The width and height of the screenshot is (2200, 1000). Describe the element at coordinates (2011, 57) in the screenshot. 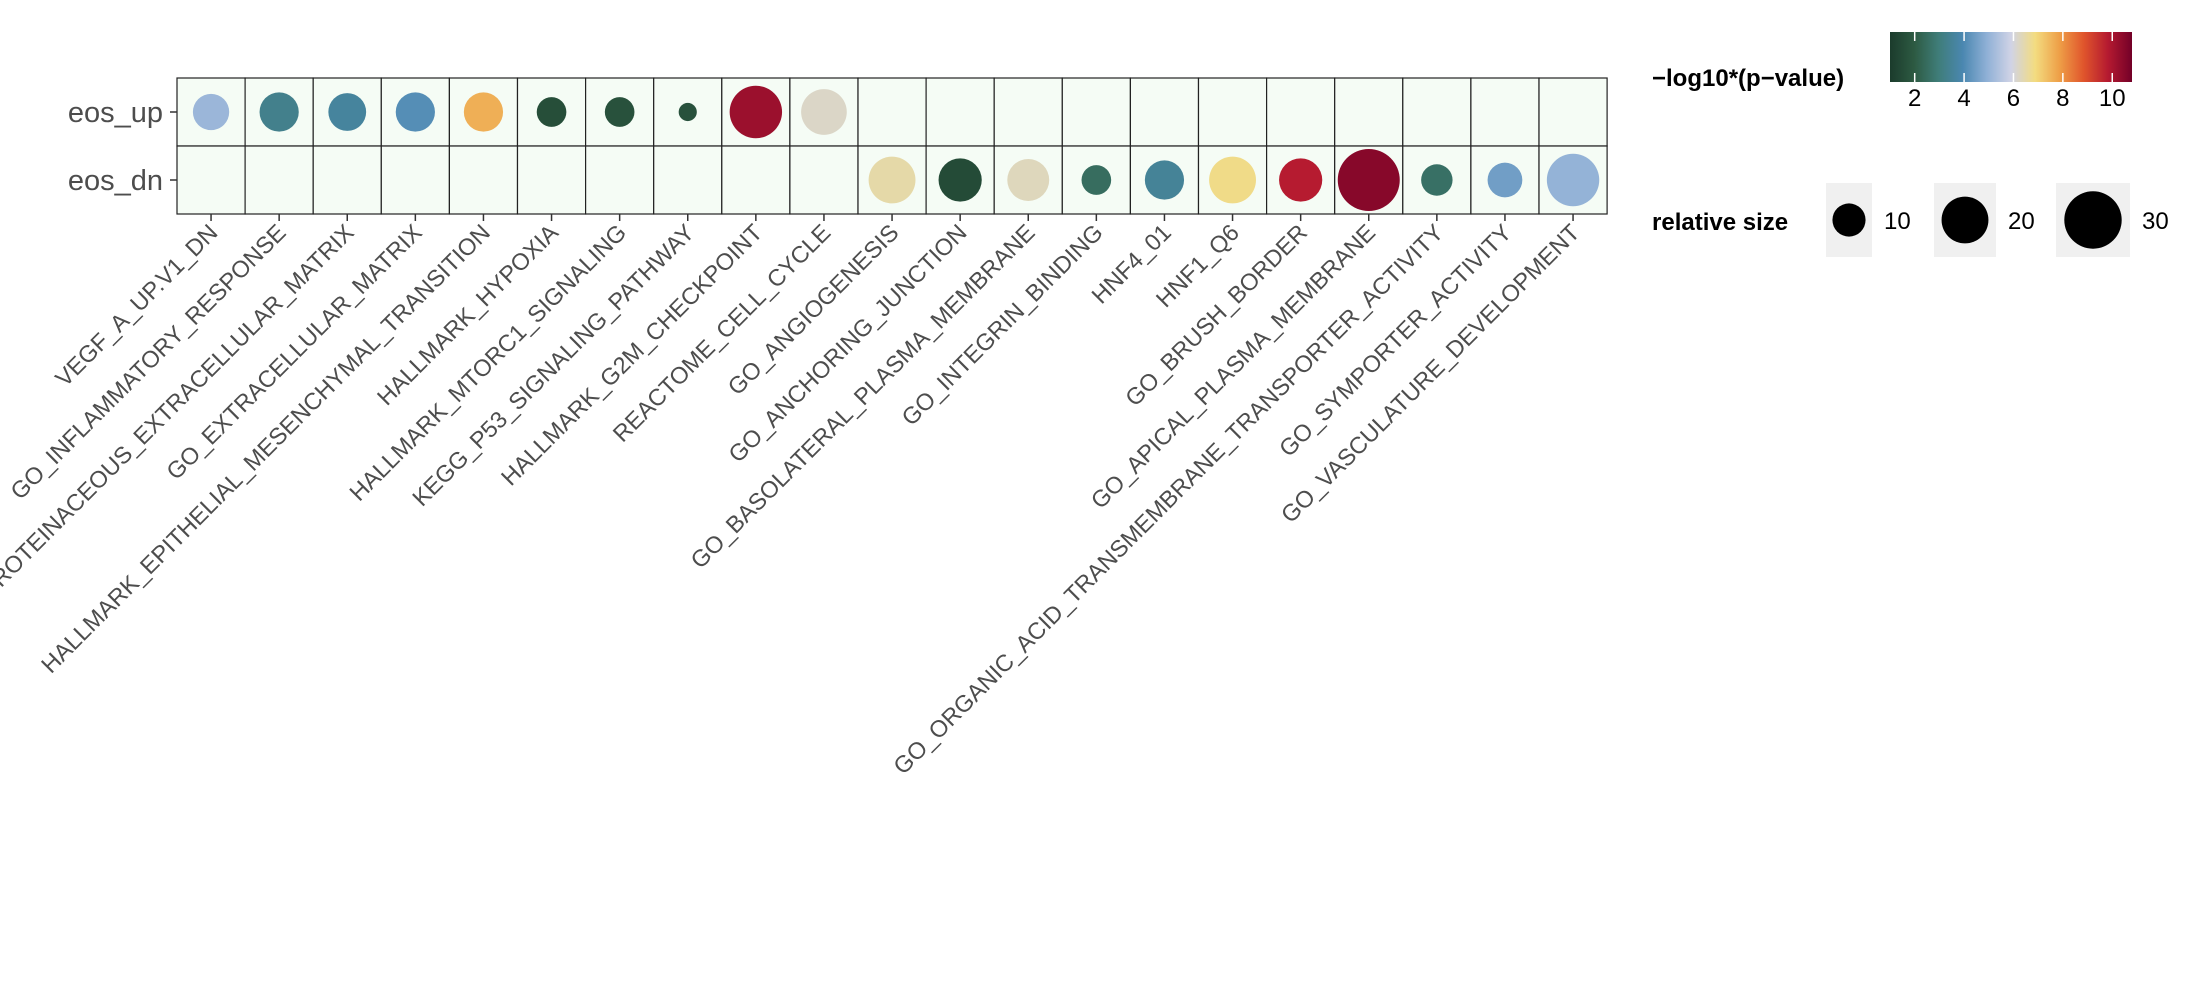

I see `color-legend-bar` at that location.